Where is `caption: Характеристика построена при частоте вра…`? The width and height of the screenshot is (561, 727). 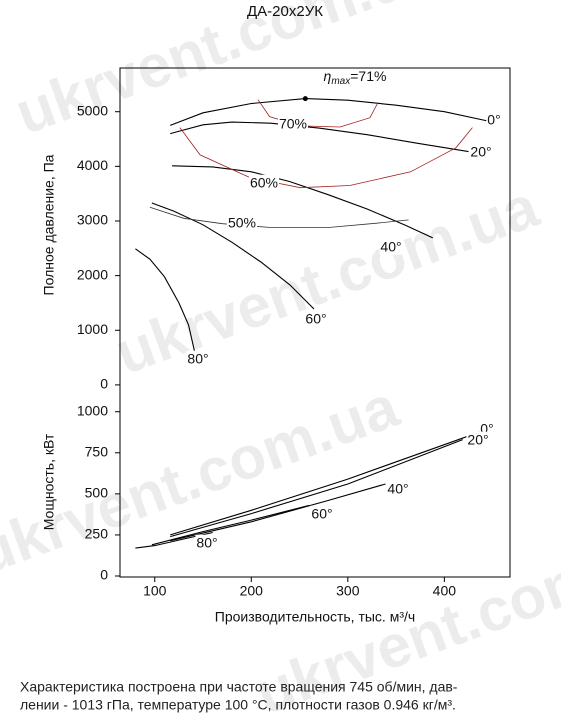 caption: Характеристика построена при частоте вра… is located at coordinates (239, 687).